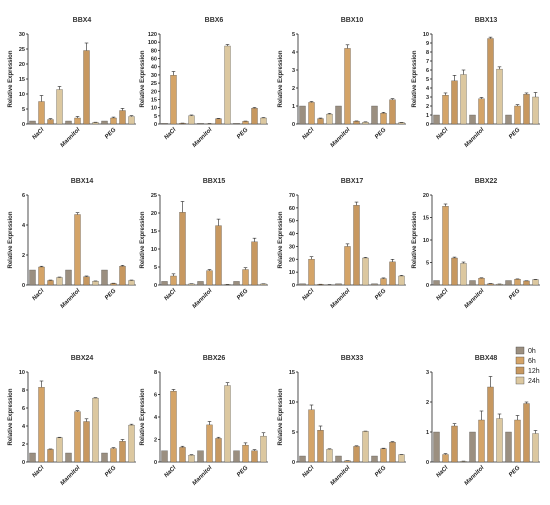 This screenshot has width=550, height=505. What do you see at coordinates (263, 121) in the screenshot?
I see `panel-bbx6-bar-peg-24h` at bounding box center [263, 121].